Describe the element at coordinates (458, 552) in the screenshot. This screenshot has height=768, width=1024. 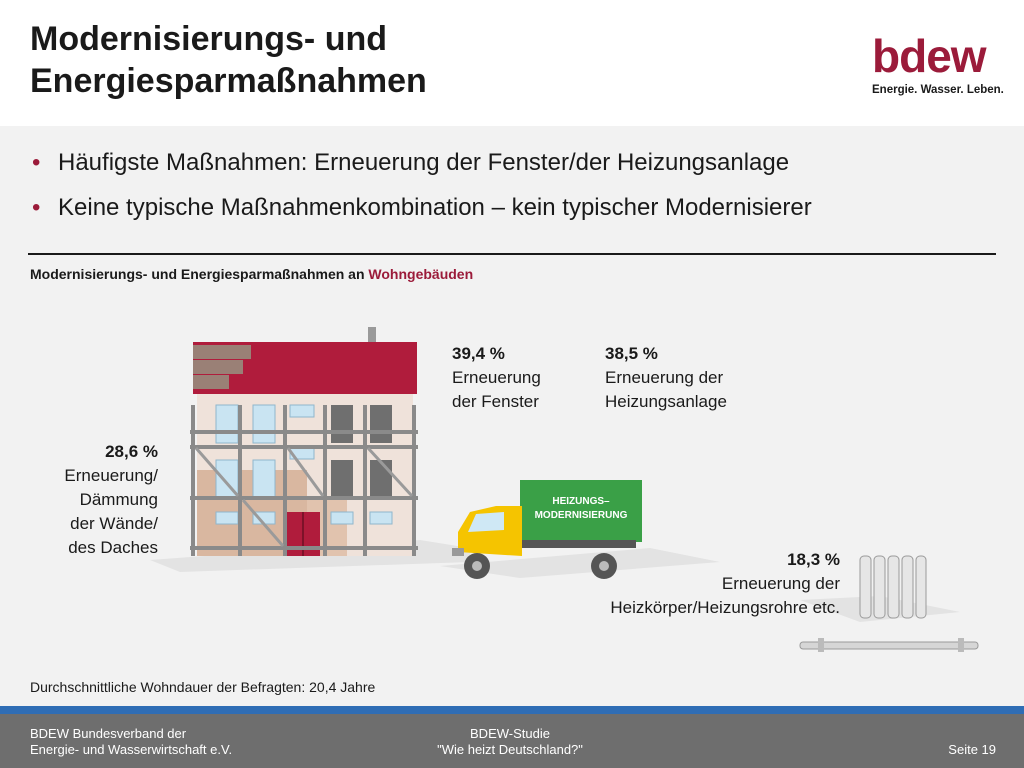
I see `truck-bumper` at that location.